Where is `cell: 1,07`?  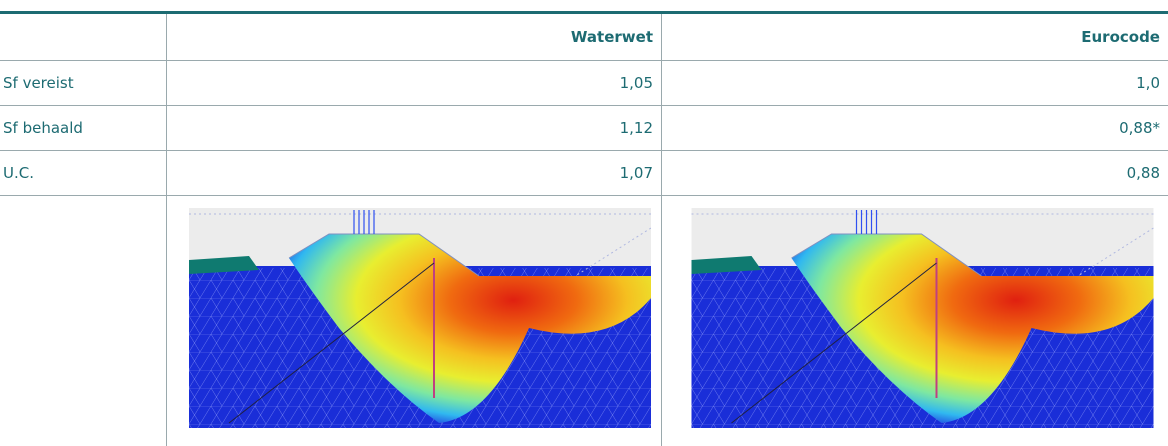
cell: 1,07 is located at coordinates (414, 173).